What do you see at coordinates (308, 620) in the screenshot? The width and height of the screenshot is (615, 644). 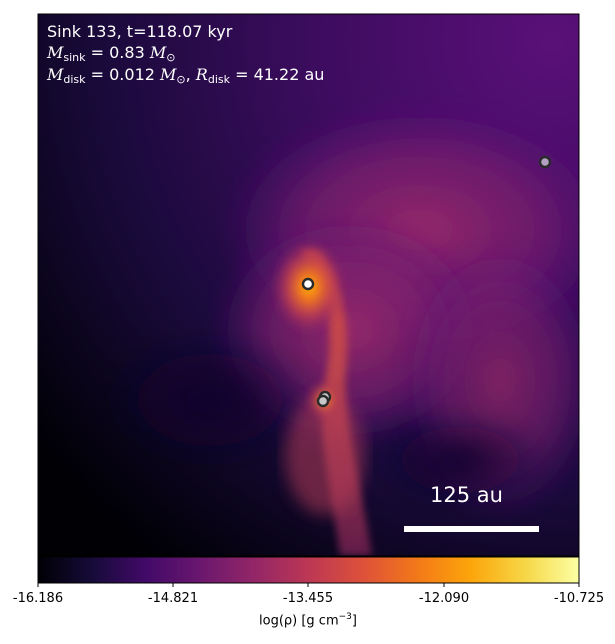 I see `colorbar-label: log(ρ) [g cm−3]` at bounding box center [308, 620].